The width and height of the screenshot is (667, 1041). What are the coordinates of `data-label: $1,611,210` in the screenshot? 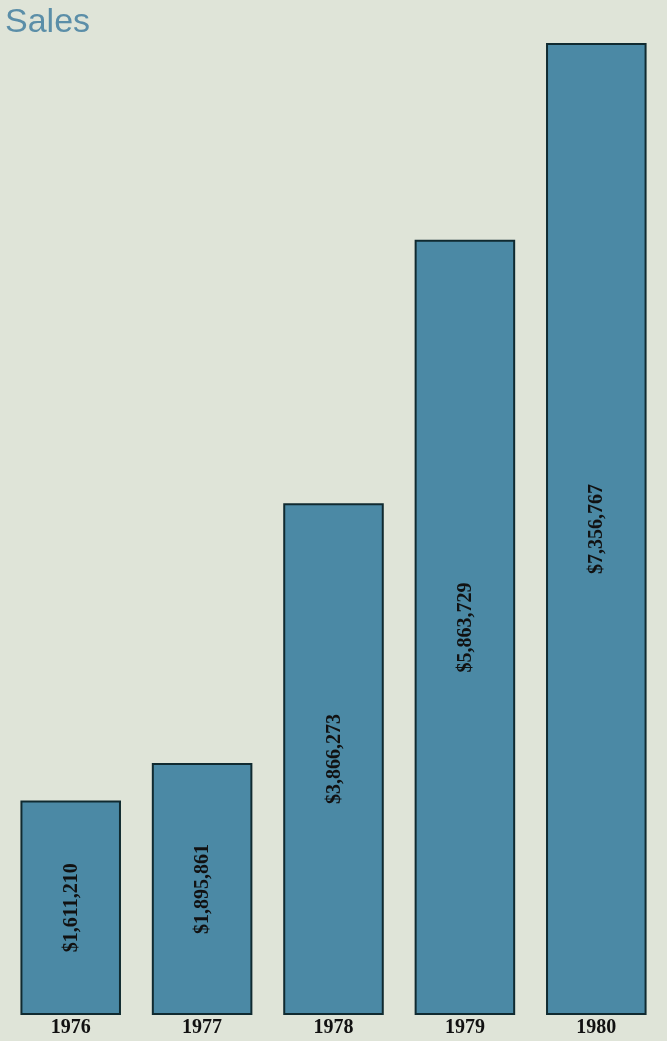 It's located at (69, 908).